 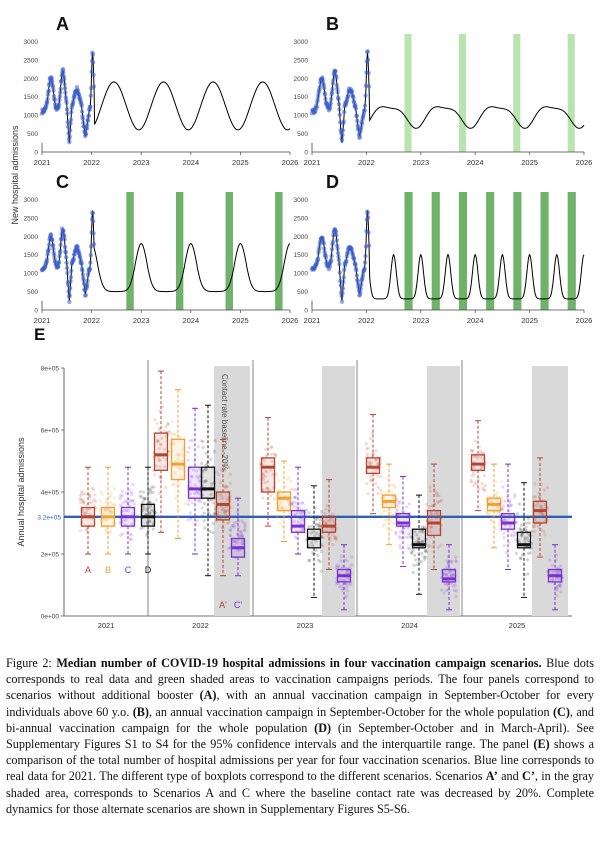 I want to click on boxplot-2025-C, so click(x=508, y=516).